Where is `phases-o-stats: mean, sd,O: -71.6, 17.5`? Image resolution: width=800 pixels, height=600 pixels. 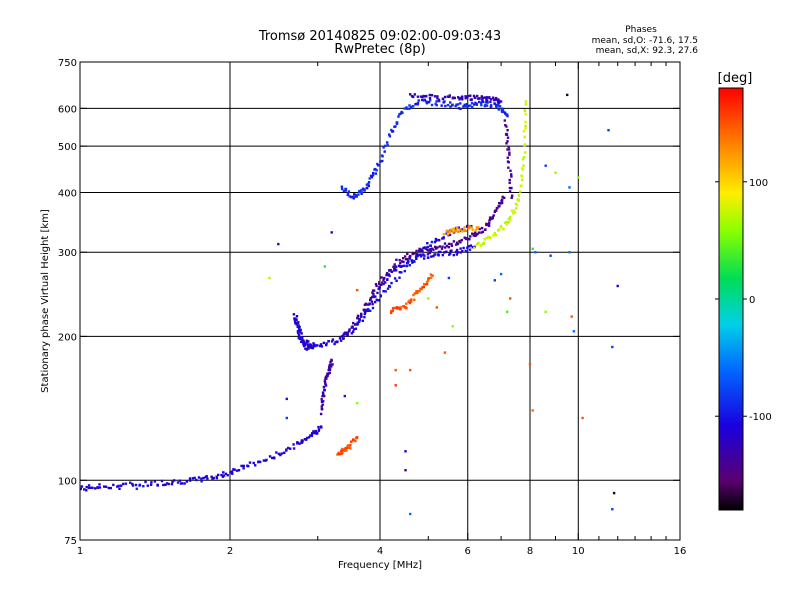
phases-o-stats: mean, sd,O: -71.6, 17.5 is located at coordinates (645, 41).